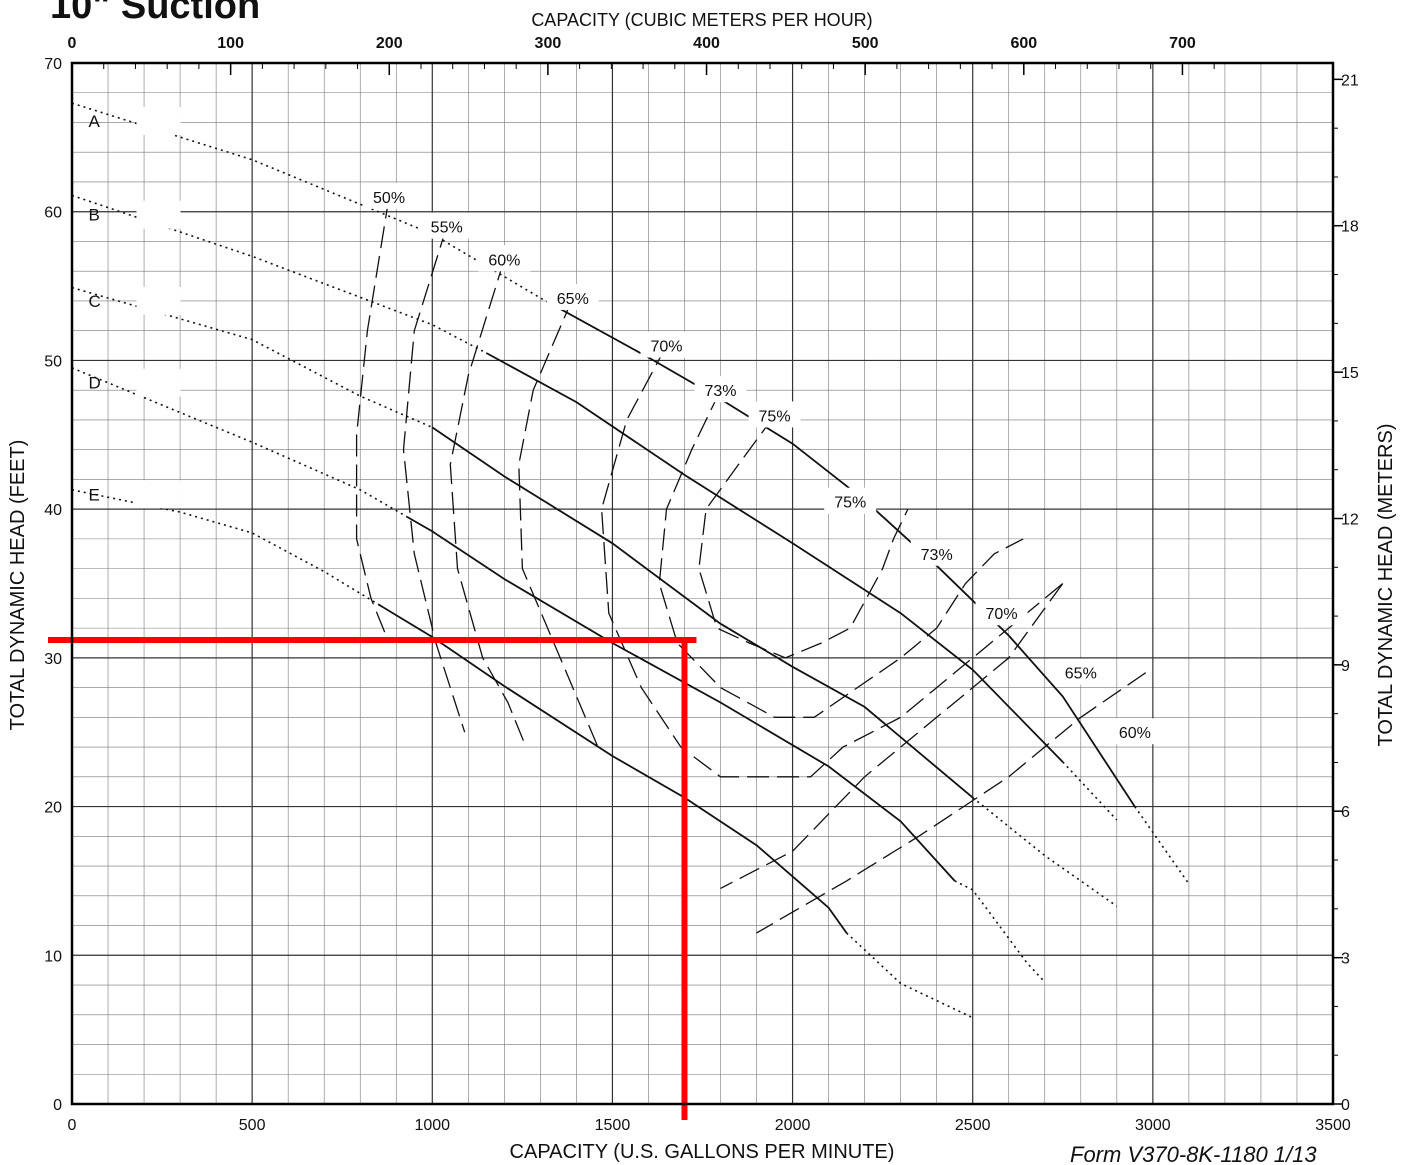 The width and height of the screenshot is (1413, 1165). Describe the element at coordinates (72, 1125) in the screenshot. I see `x-tick-label: 0` at that location.